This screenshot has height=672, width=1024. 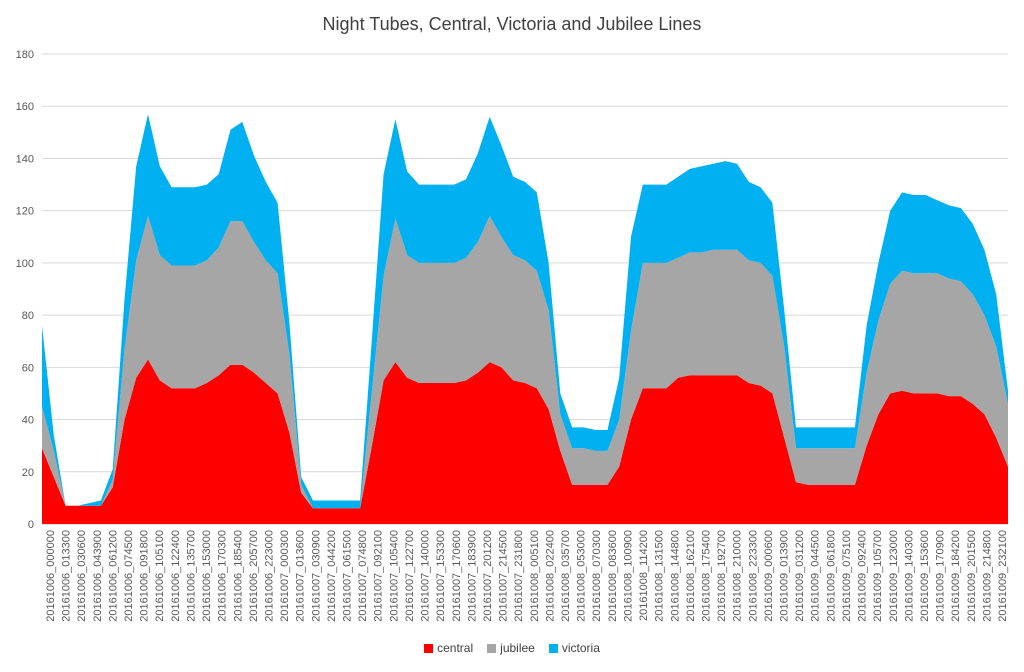 I want to click on x-tick-label: 20161008_022400, so click(x=550, y=576).